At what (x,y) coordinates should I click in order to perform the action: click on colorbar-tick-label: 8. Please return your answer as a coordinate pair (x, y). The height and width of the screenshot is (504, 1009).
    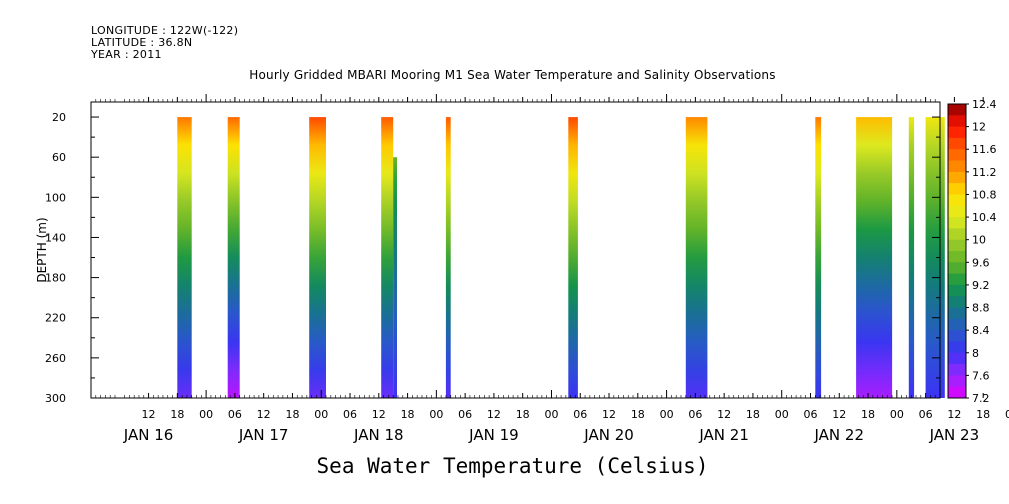
    Looking at the image, I should click on (975, 353).